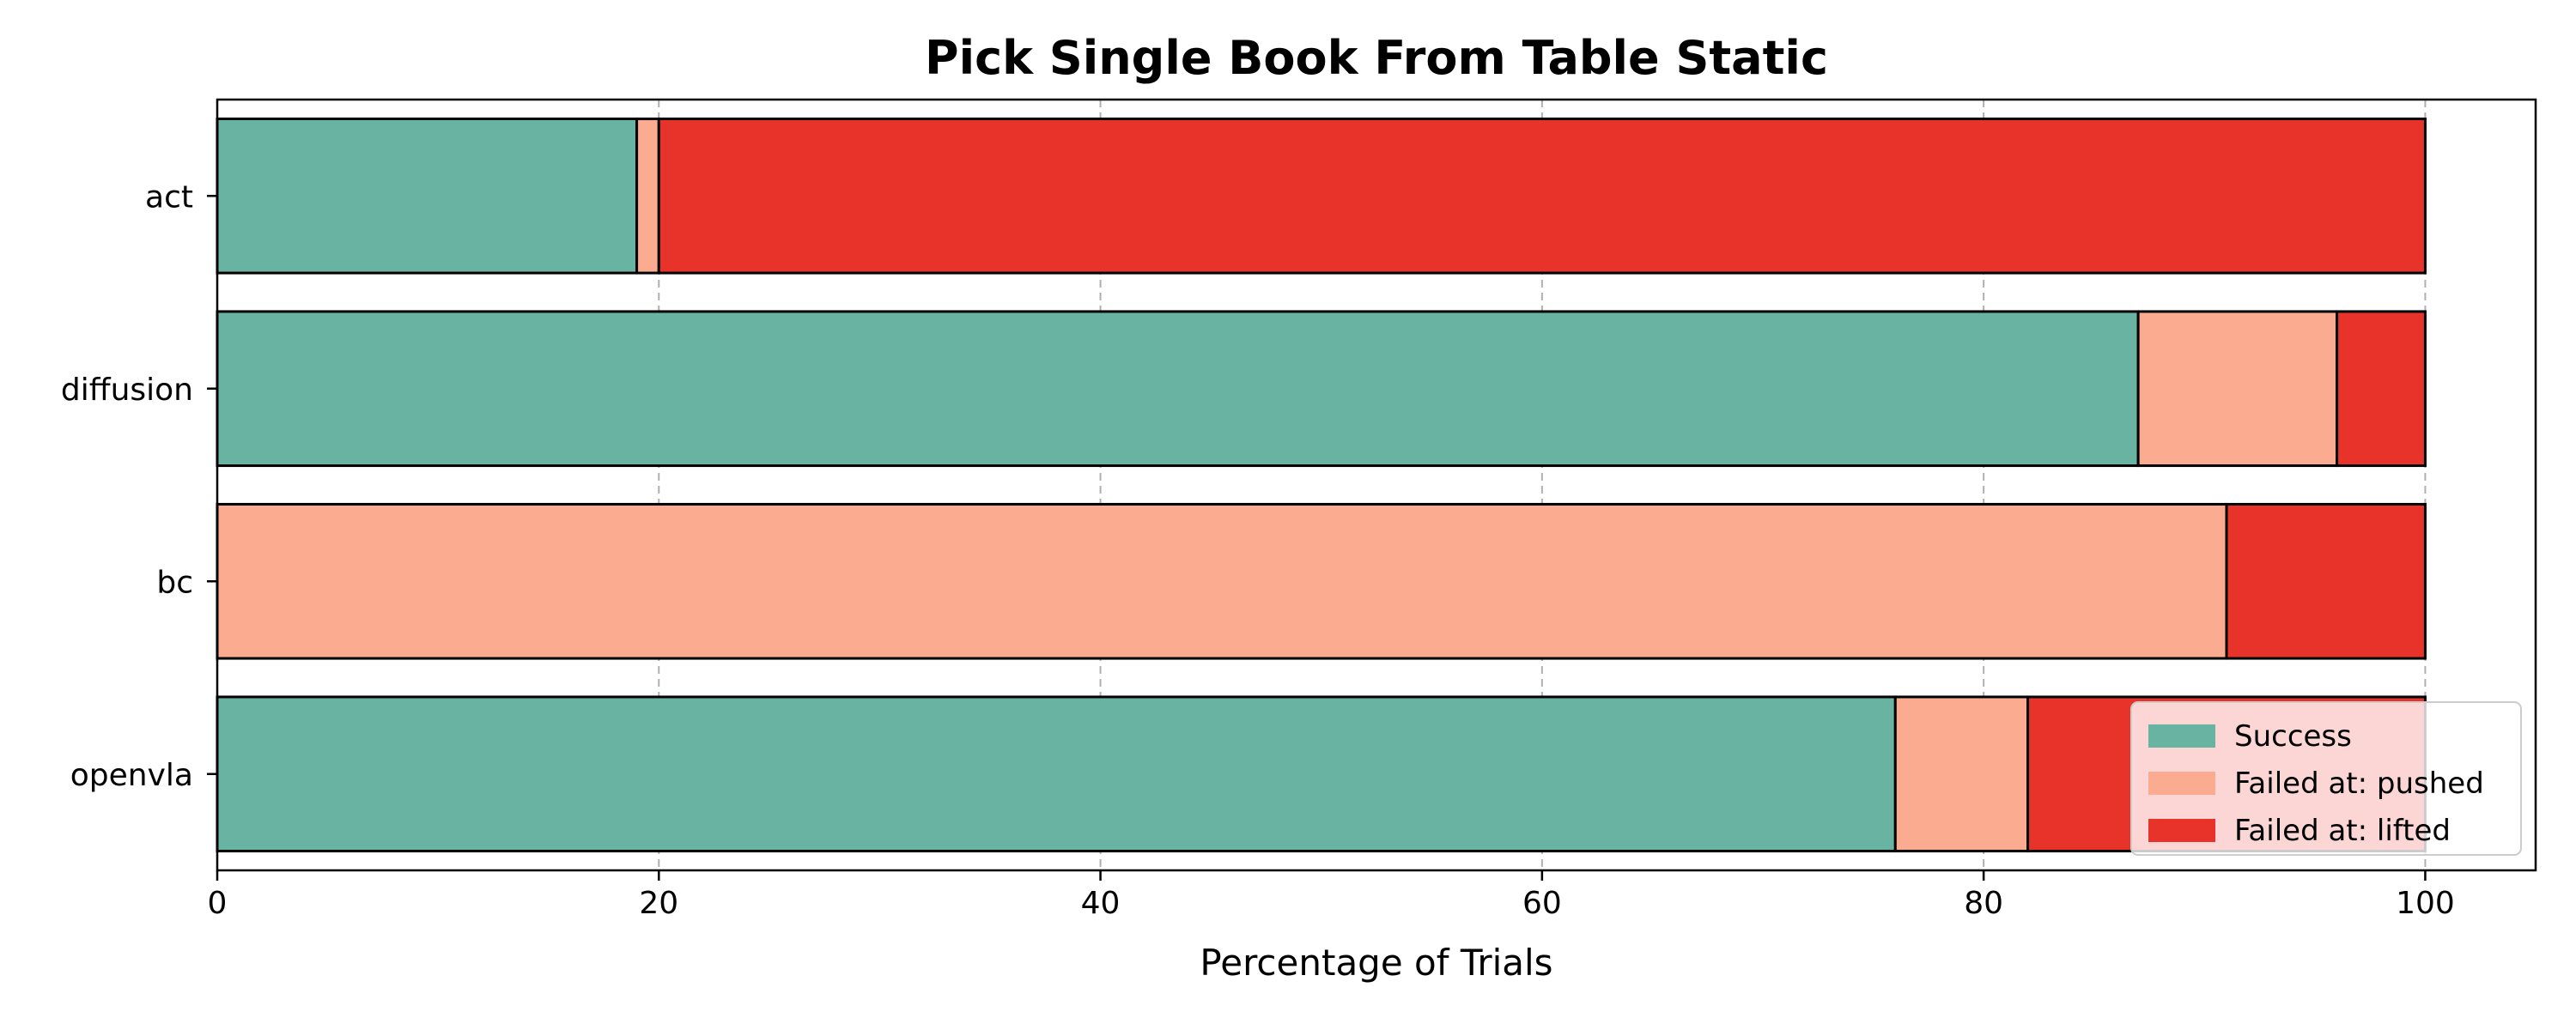  I want to click on y-tick-label: diffusion, so click(127, 390).